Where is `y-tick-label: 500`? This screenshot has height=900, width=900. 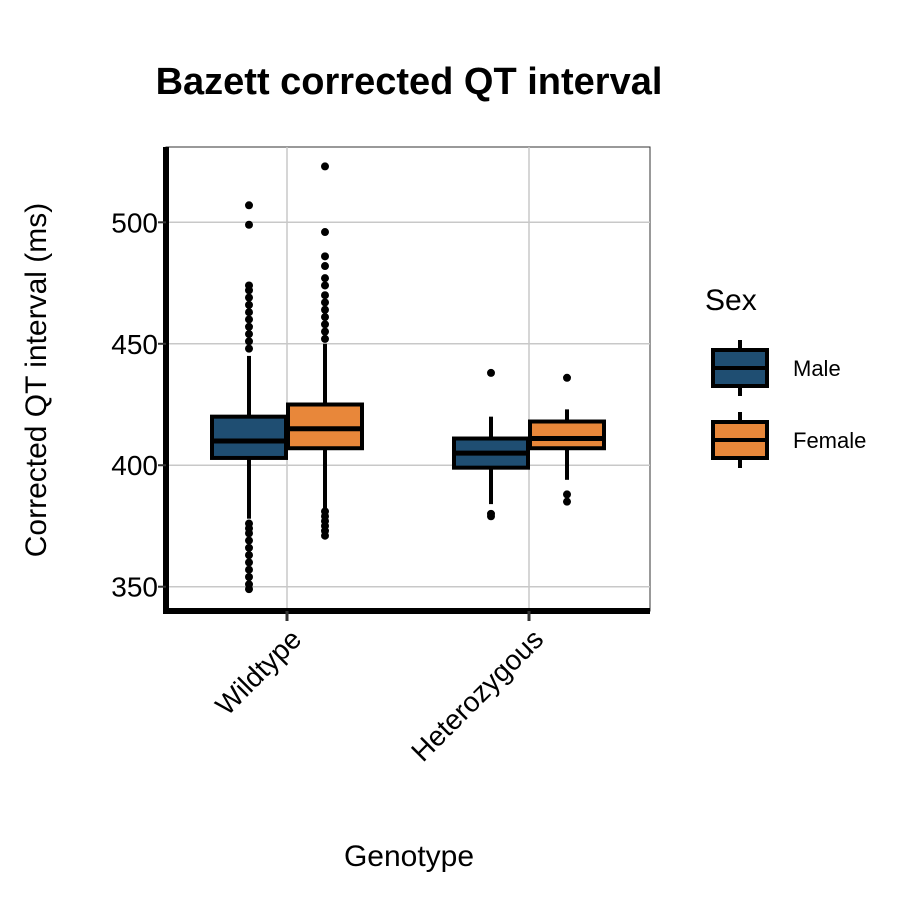 y-tick-label: 500 is located at coordinates (134, 222).